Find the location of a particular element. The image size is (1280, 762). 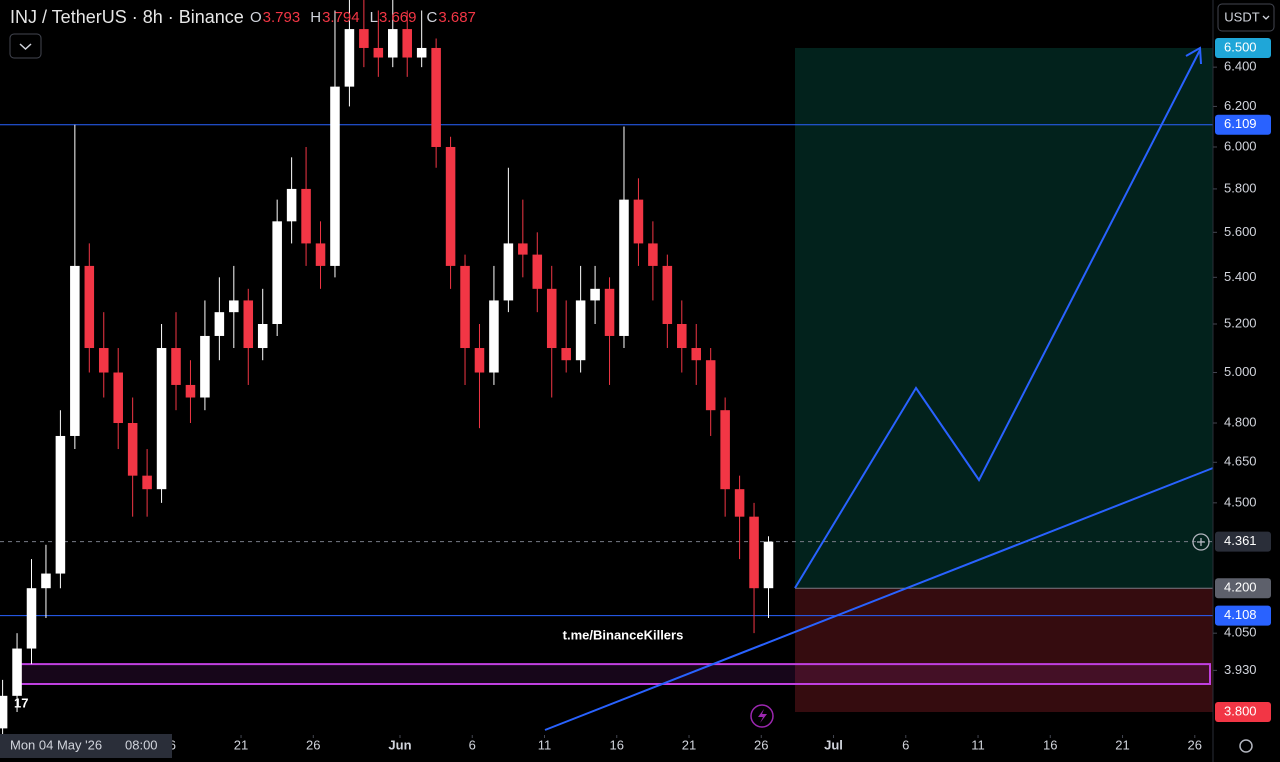

price-badge-label: 4.200 is located at coordinates (1240, 587).